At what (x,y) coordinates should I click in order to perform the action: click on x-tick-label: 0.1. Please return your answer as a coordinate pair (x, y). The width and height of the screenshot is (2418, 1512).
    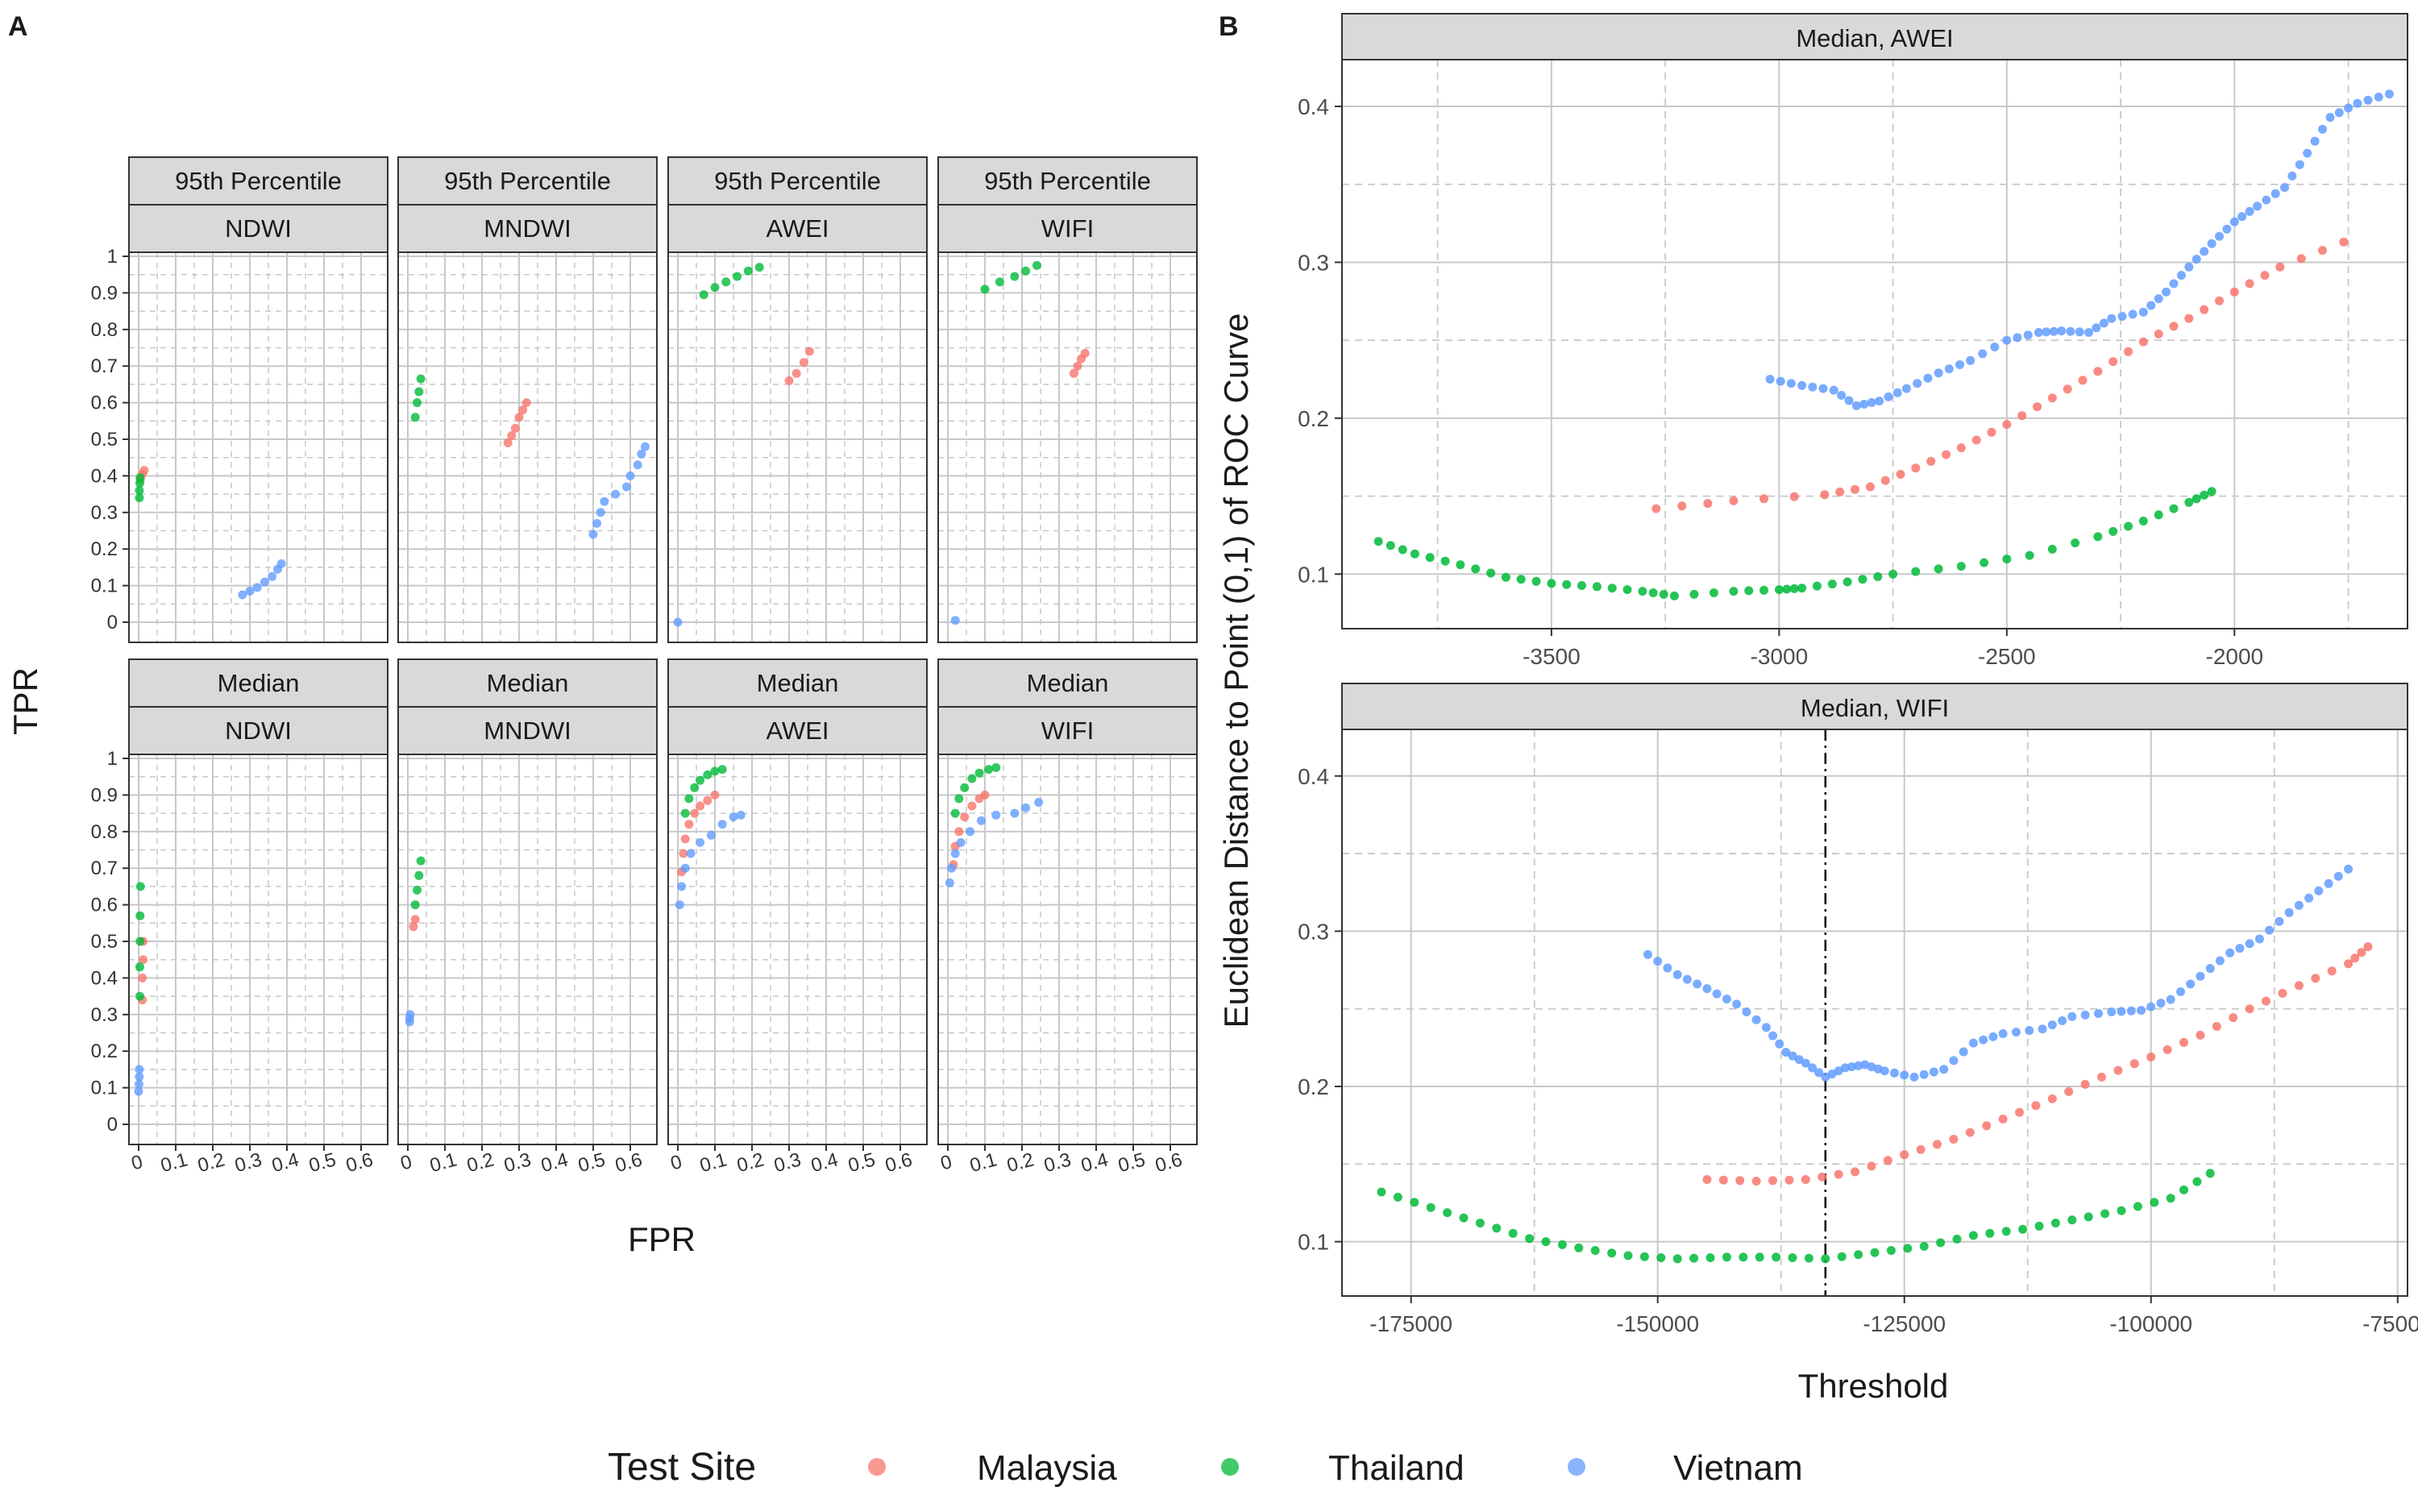
    Looking at the image, I should click on (173, 1163).